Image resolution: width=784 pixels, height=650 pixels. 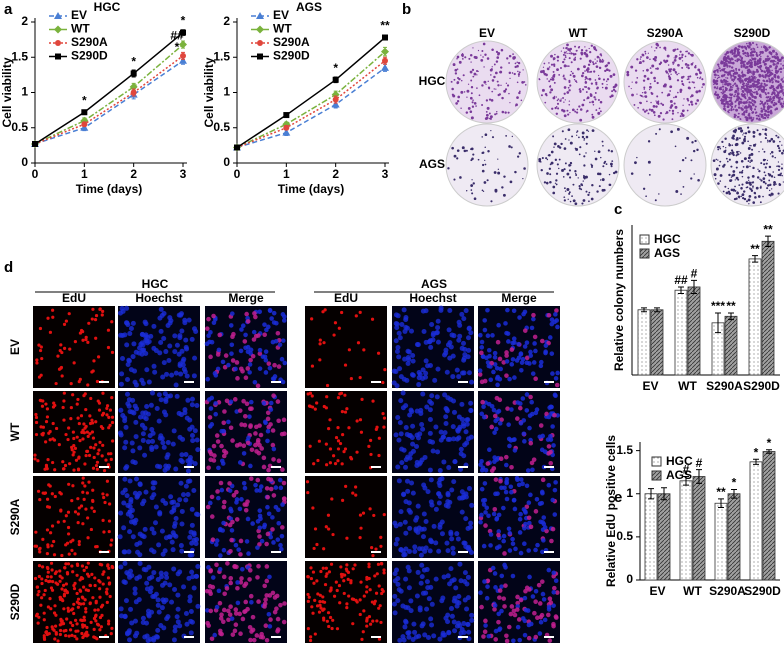 I want to click on micrograph, so click(x=74, y=517).